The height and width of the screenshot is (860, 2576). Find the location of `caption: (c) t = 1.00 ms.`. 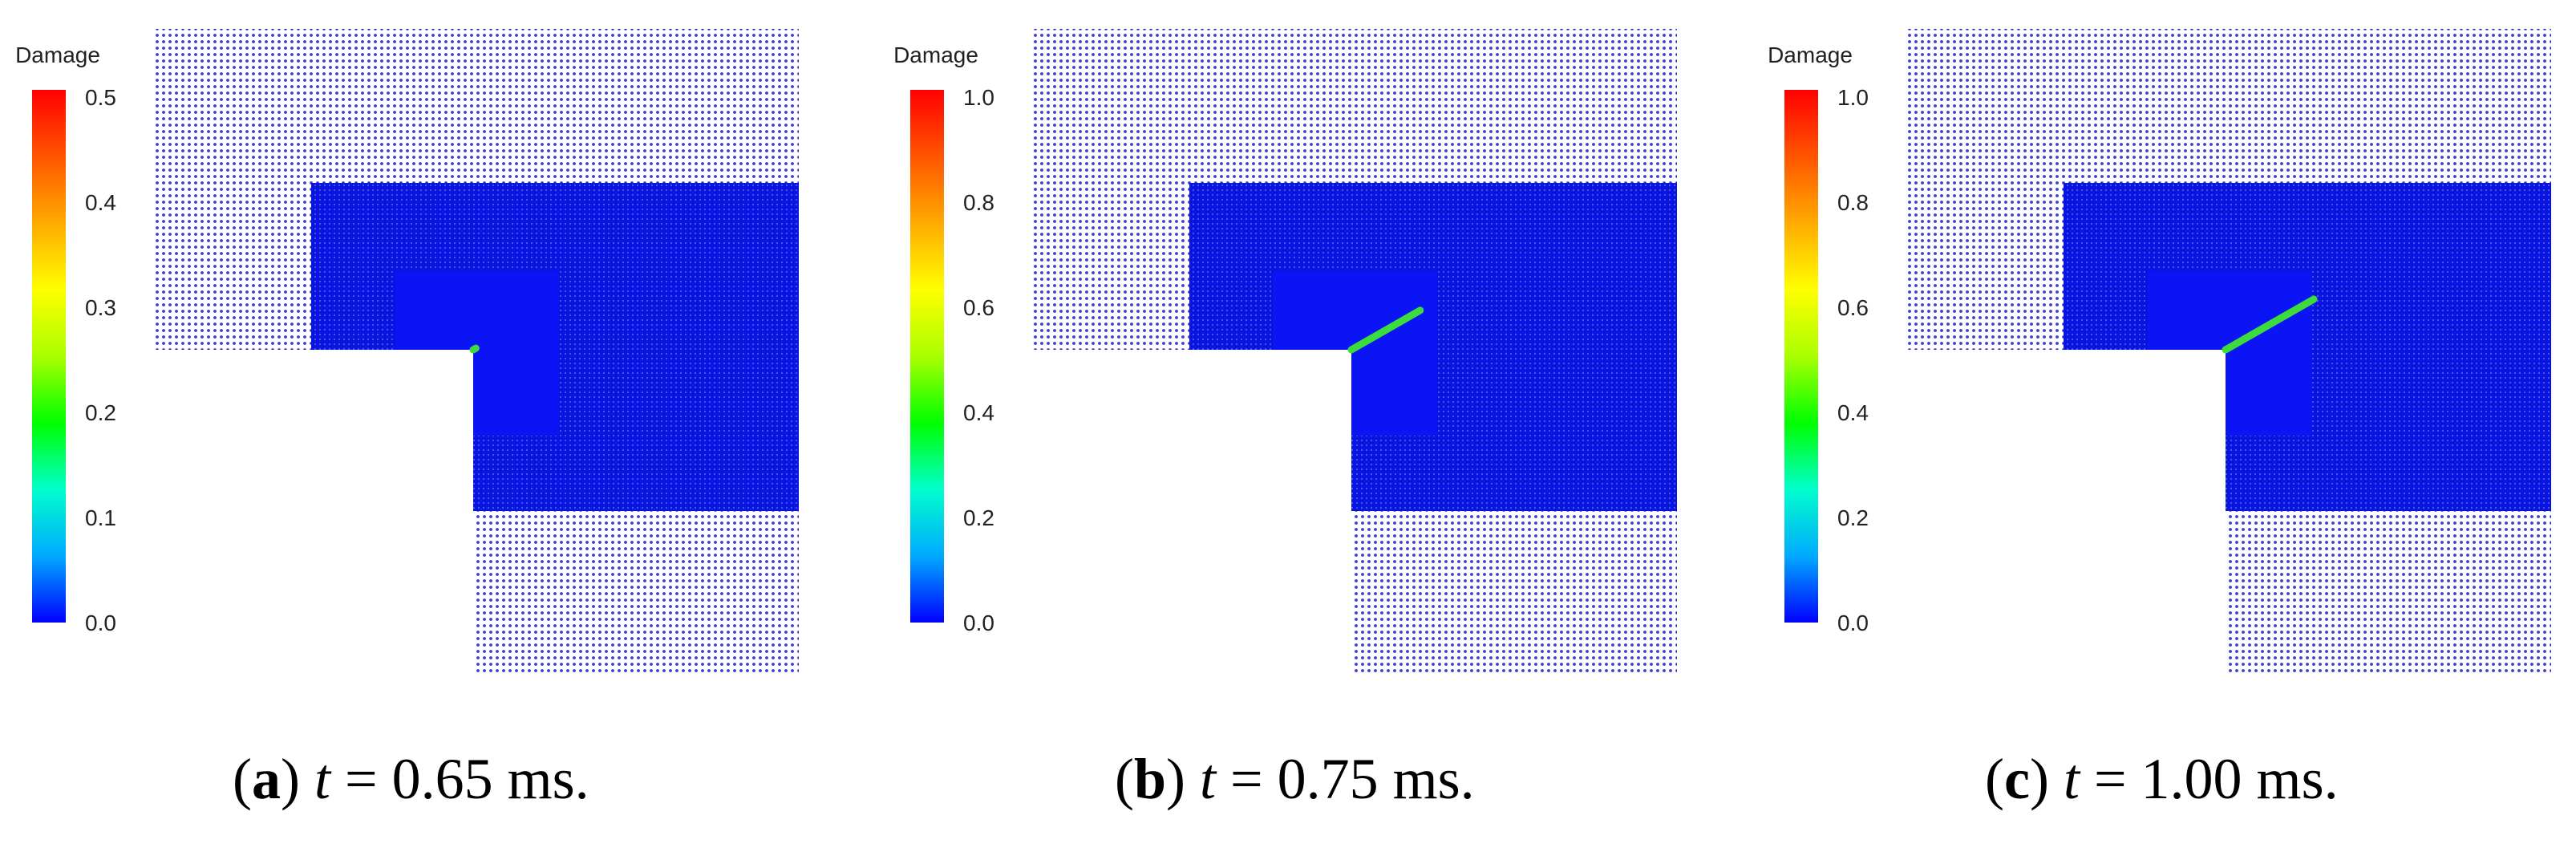

caption: (c) t = 1.00 ms. is located at coordinates (2162, 779).